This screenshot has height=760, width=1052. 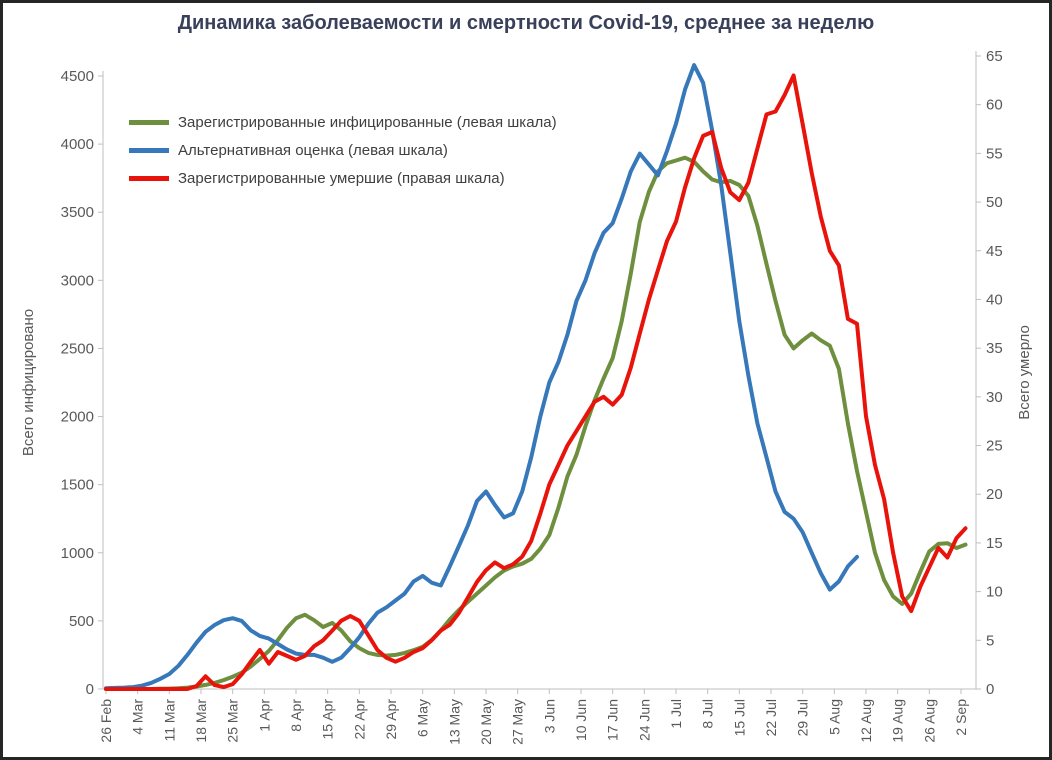 I want to click on y-right-tick-label: 45, so click(x=994, y=251).